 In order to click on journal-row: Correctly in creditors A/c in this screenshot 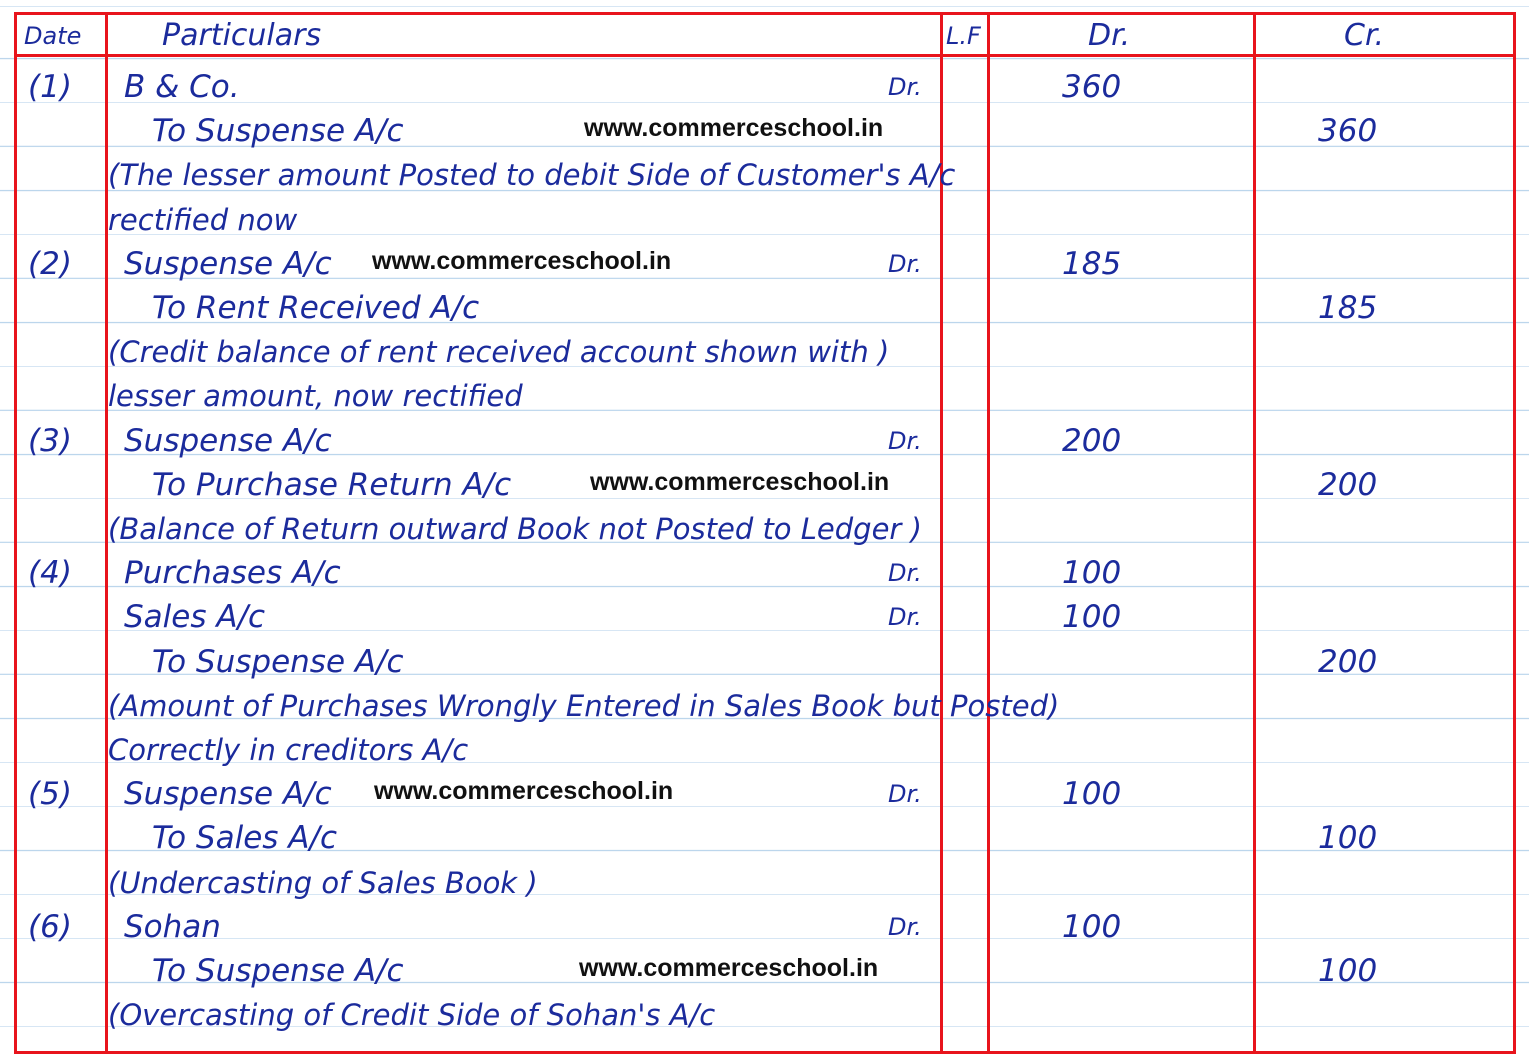, I will do `click(764, 747)`.